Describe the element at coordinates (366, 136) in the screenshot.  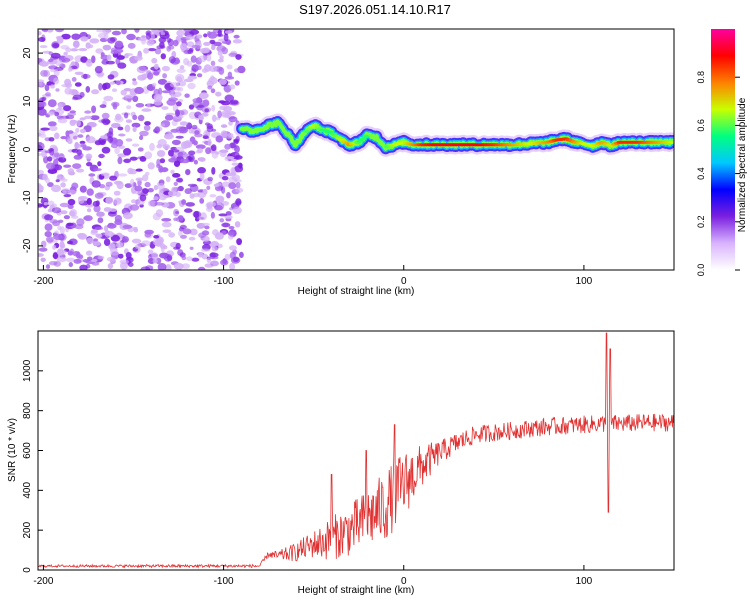
I see `spectrogram-signal-core` at that location.